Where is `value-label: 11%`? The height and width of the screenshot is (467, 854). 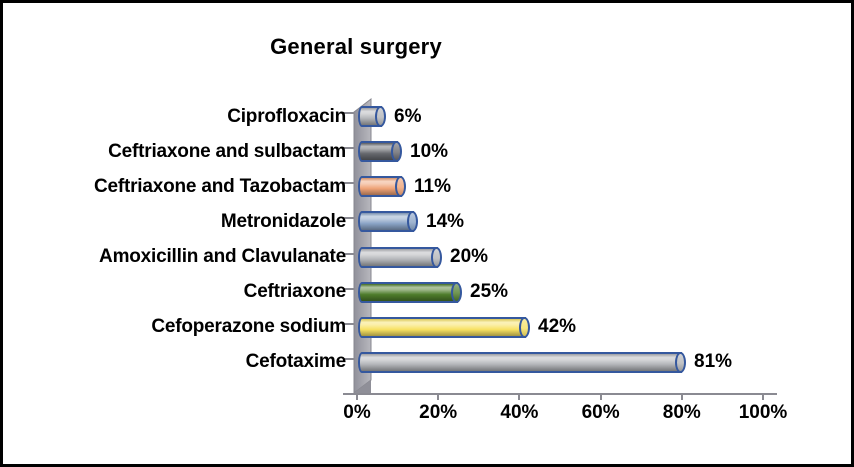
value-label: 11% is located at coordinates (432, 186).